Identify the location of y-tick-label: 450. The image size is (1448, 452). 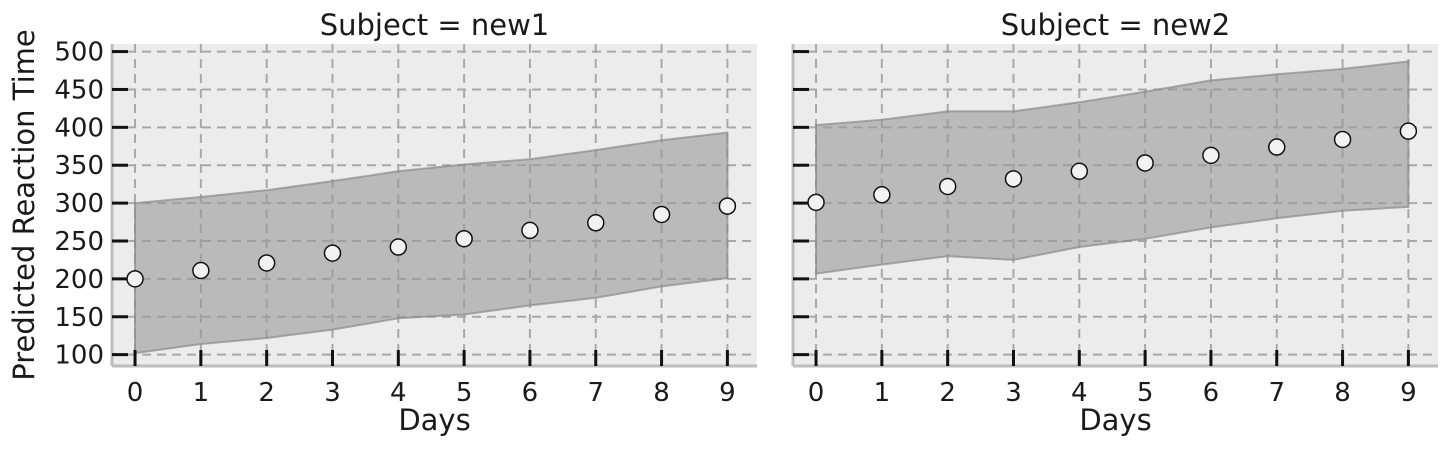
(79, 90).